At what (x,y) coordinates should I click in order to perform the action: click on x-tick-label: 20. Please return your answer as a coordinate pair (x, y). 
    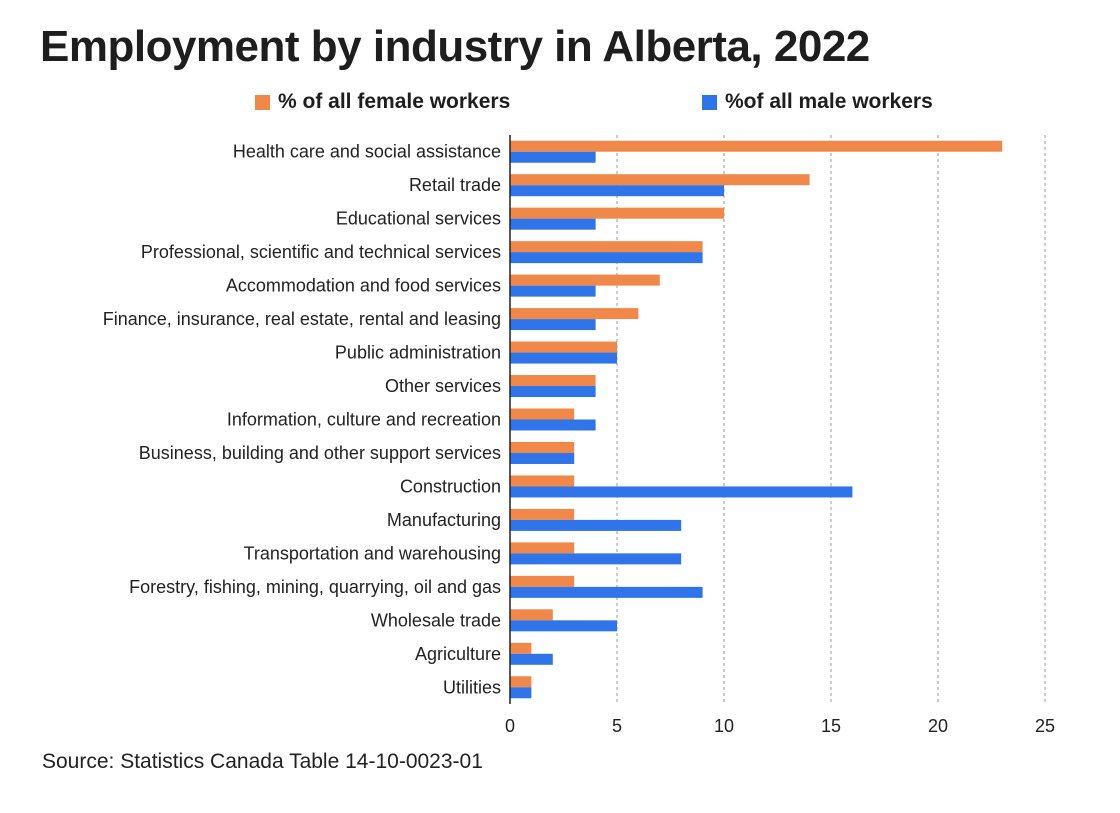
    Looking at the image, I should click on (938, 726).